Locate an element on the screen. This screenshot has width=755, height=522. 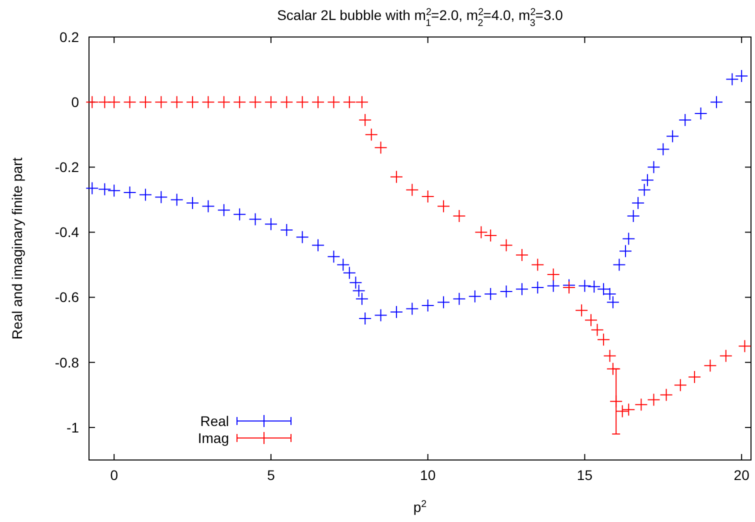
x-tick-label: 0 is located at coordinates (114, 475).